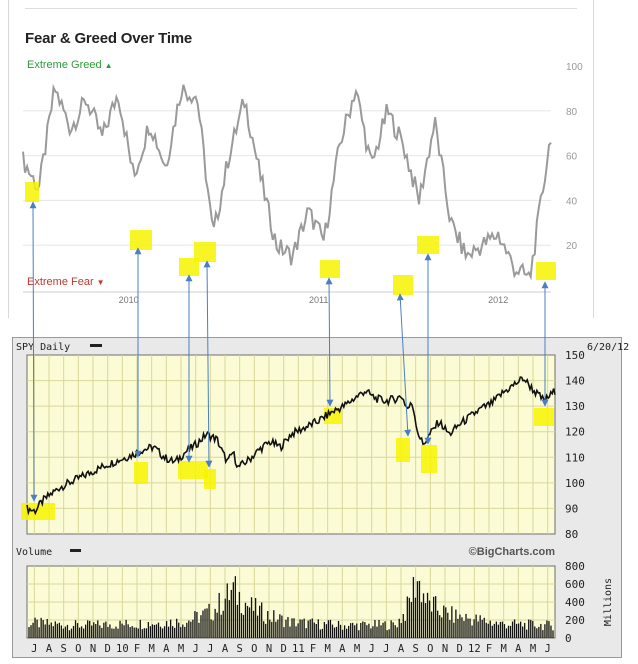 This screenshot has width=638, height=664. I want to click on volume-y-tick-label: 400, so click(575, 602).